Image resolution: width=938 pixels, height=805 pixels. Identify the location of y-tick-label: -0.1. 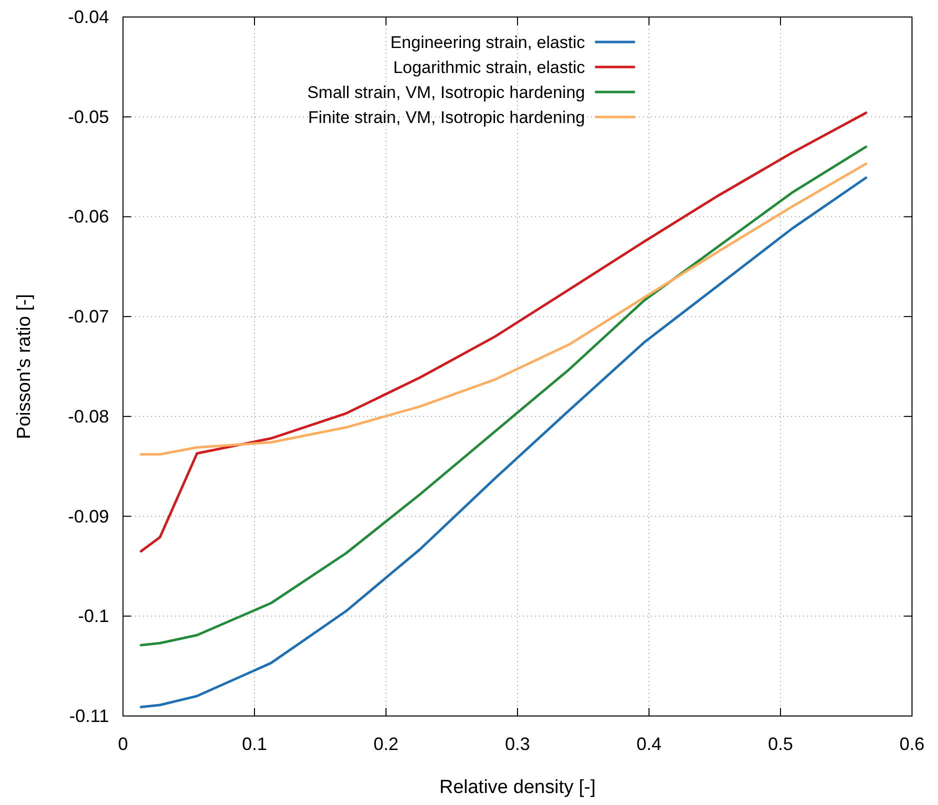
(93, 616).